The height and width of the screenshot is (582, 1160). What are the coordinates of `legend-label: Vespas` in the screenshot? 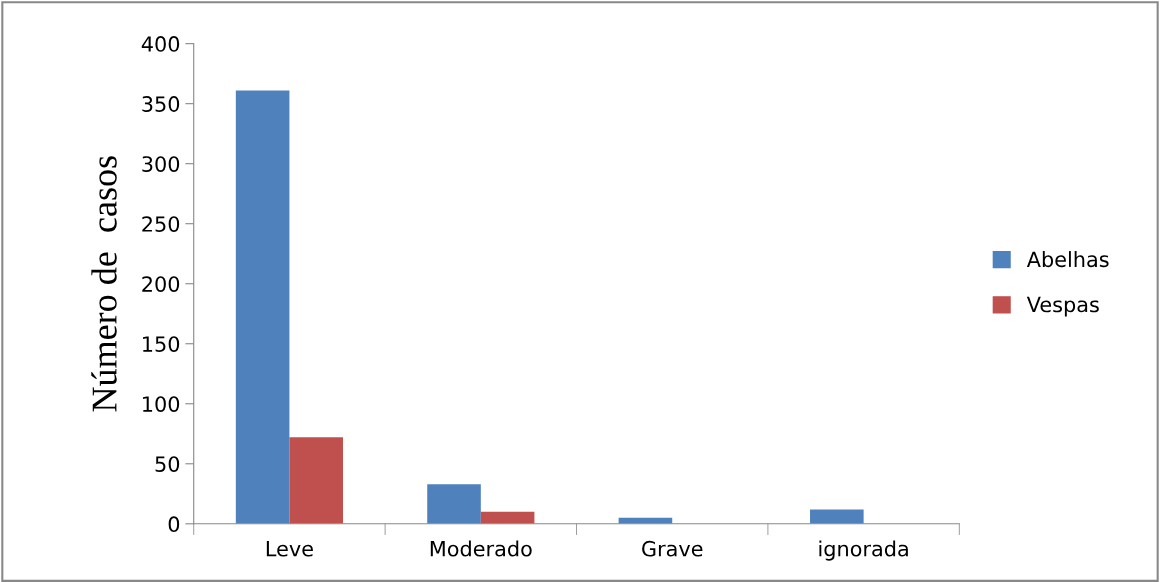 It's located at (1062, 306).